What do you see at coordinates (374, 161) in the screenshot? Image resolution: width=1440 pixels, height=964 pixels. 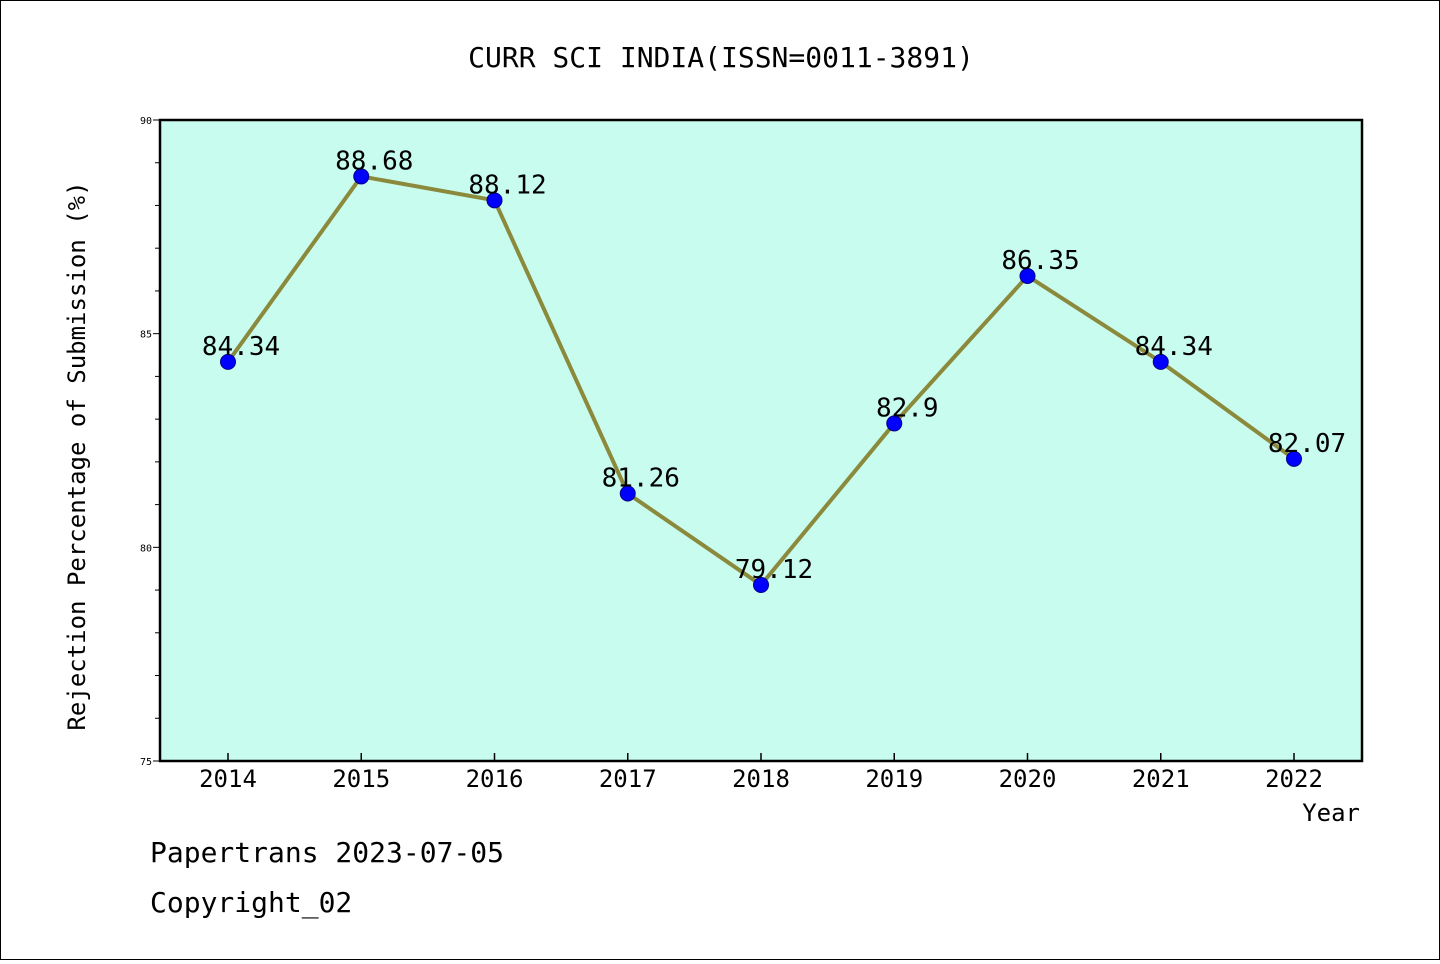 I see `data-label: 88.68` at bounding box center [374, 161].